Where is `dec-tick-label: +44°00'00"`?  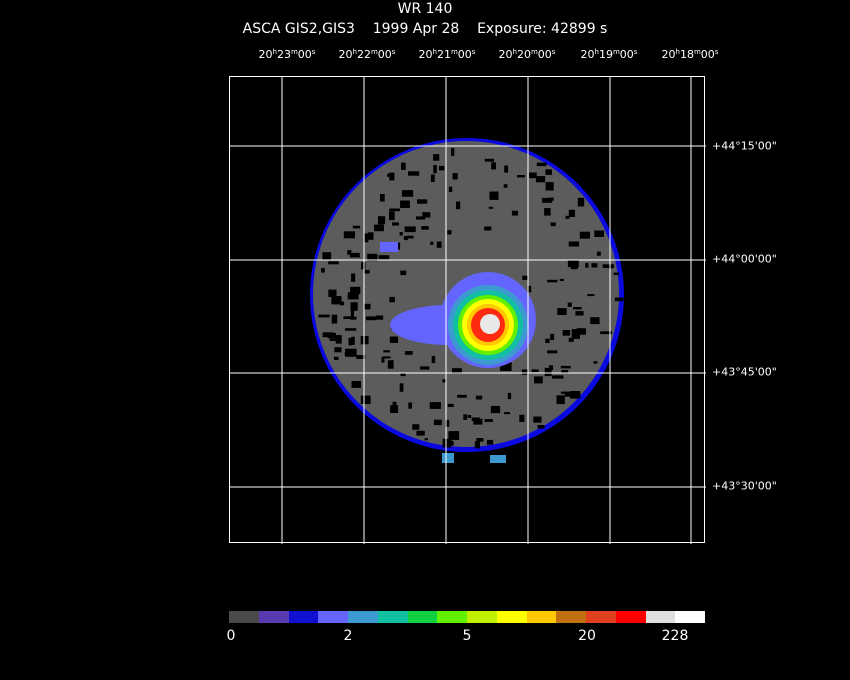 dec-tick-label: +44°00'00" is located at coordinates (744, 259).